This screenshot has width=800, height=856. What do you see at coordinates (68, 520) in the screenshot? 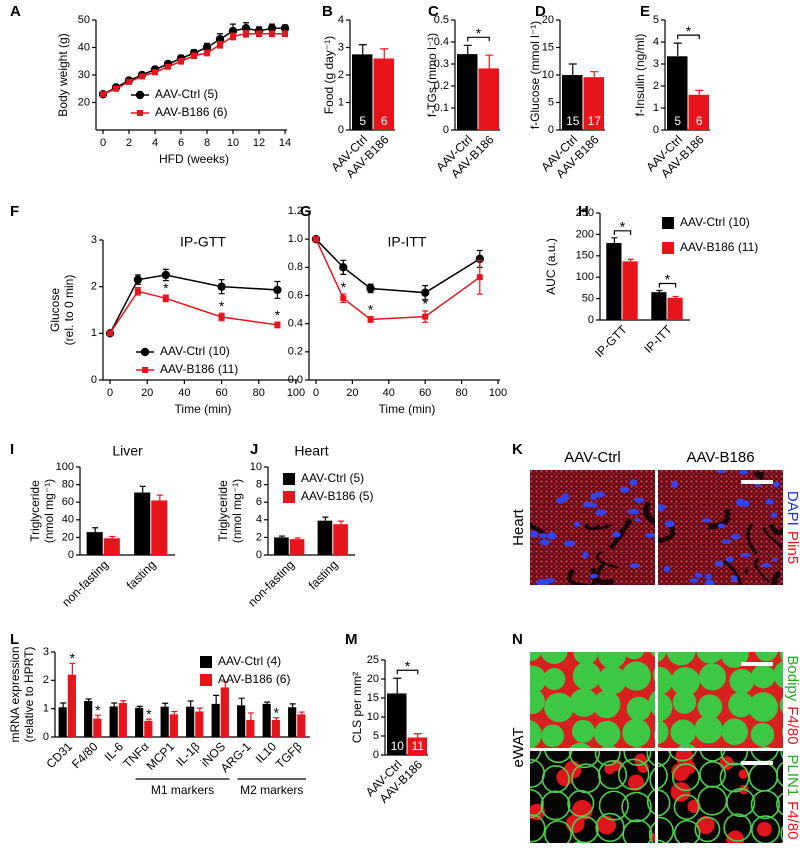
I see `y-tick-label: 40` at bounding box center [68, 520].